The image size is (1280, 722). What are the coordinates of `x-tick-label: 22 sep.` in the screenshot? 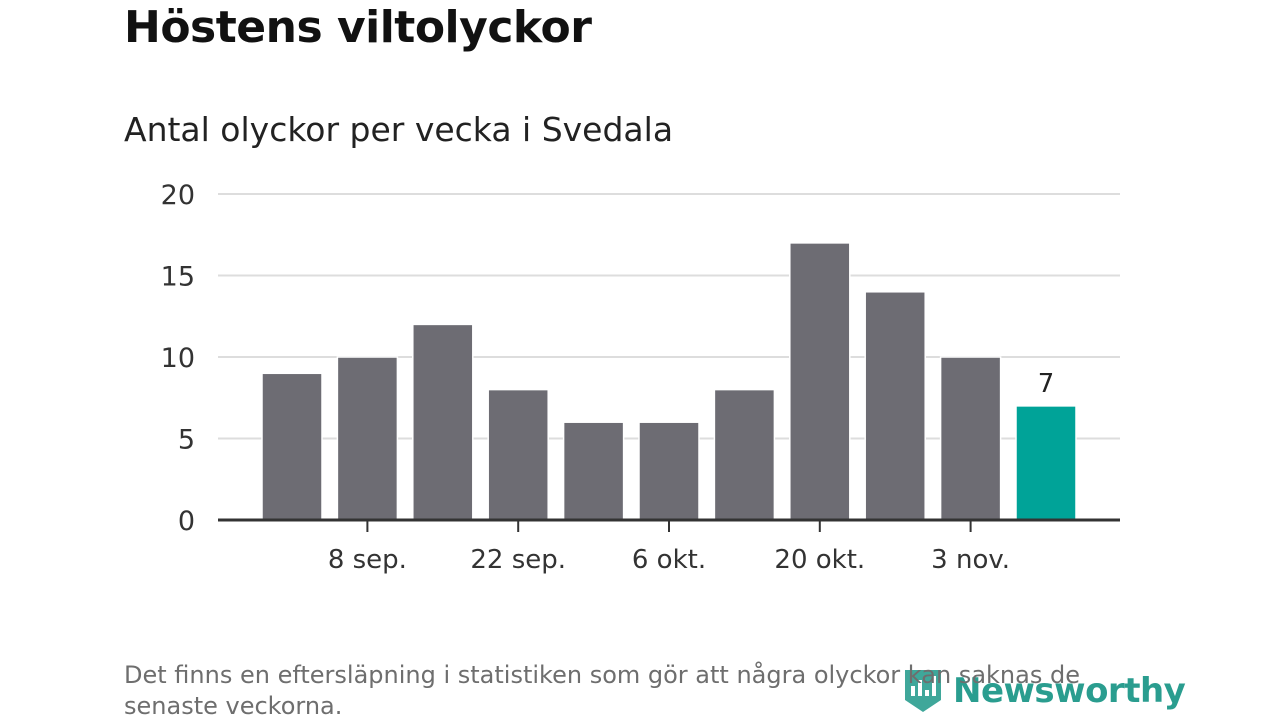 It's located at (518, 560).